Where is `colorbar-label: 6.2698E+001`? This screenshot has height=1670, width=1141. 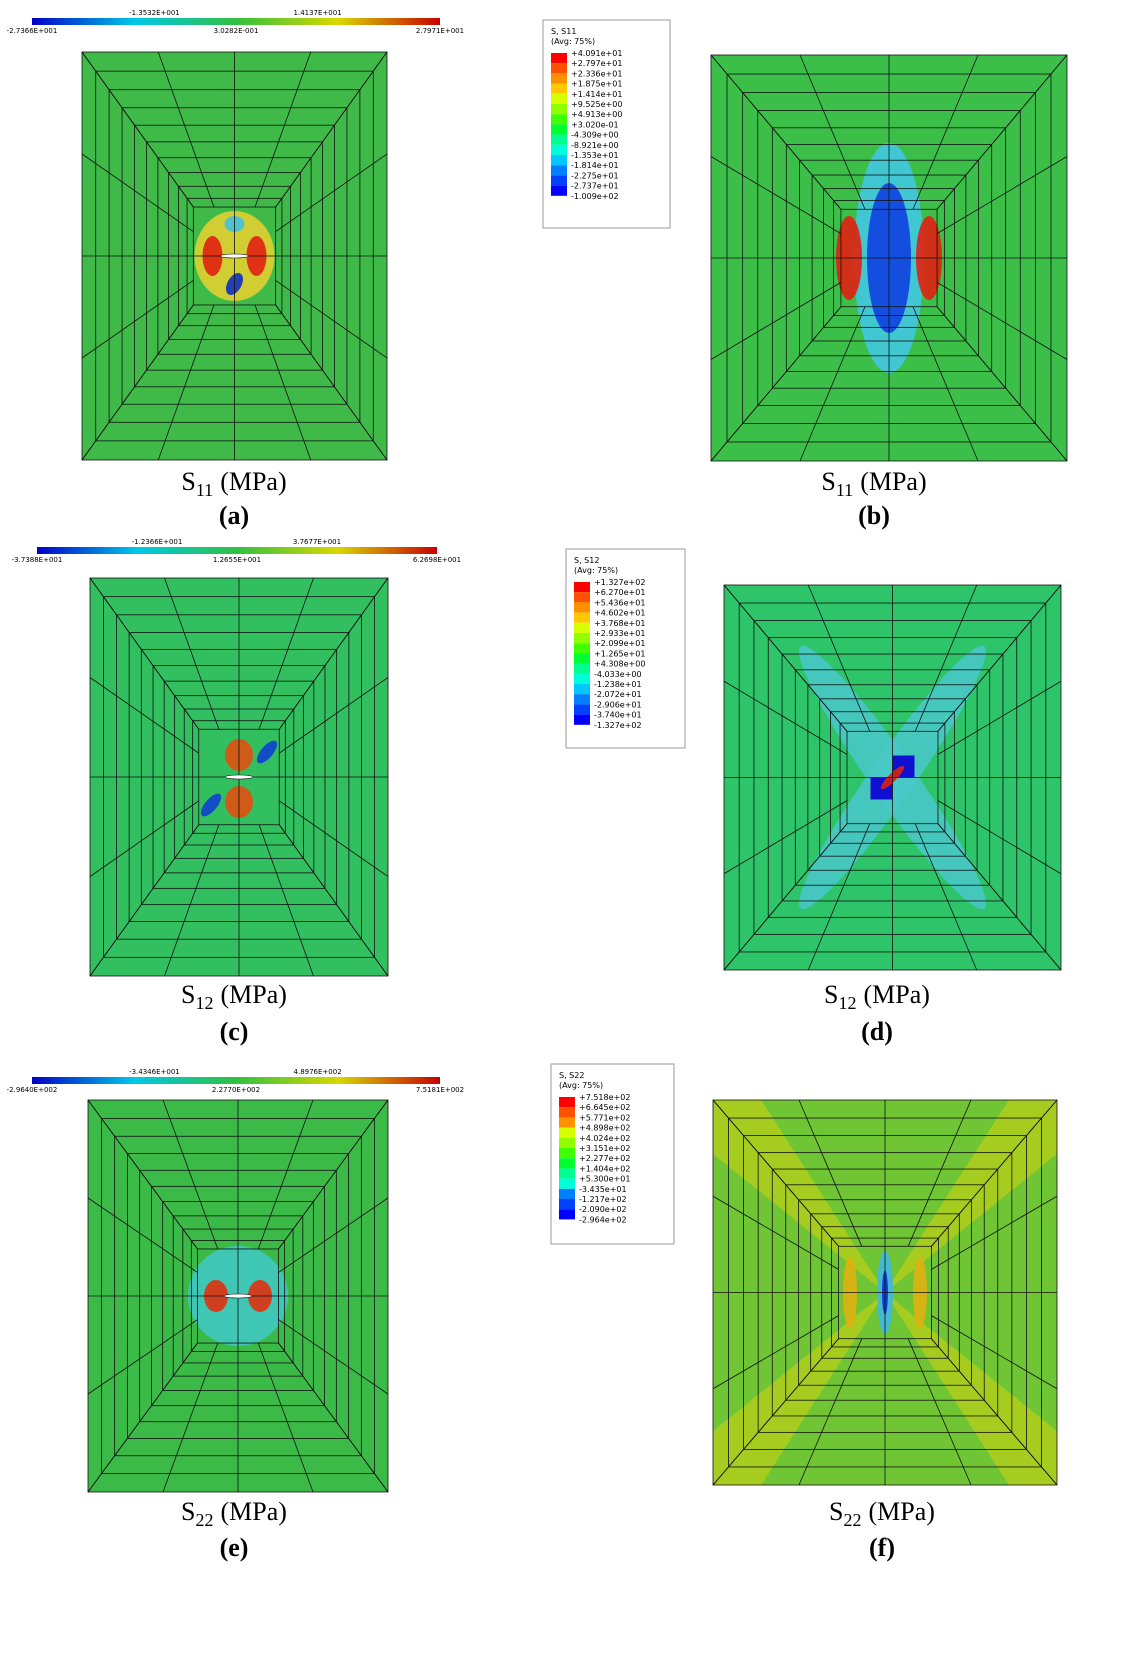 colorbar-label: 6.2698E+001 is located at coordinates (437, 560).